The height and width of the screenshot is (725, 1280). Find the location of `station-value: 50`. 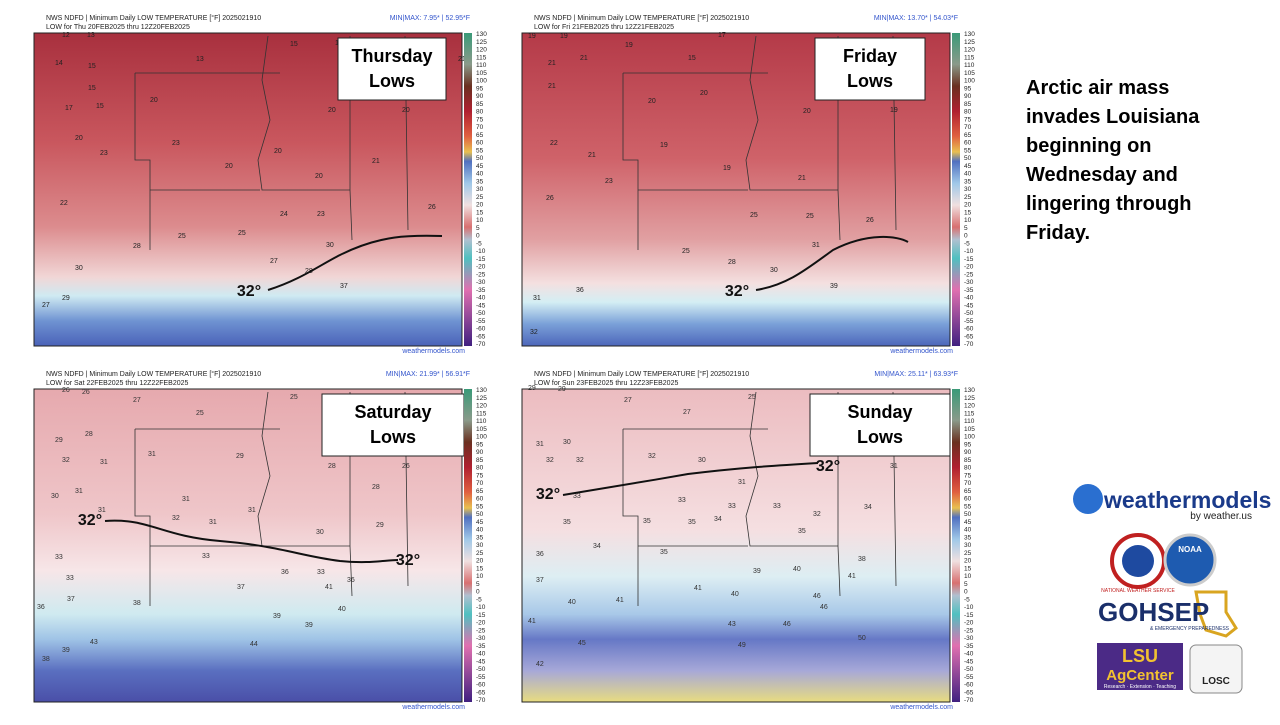

station-value: 50 is located at coordinates (862, 638).